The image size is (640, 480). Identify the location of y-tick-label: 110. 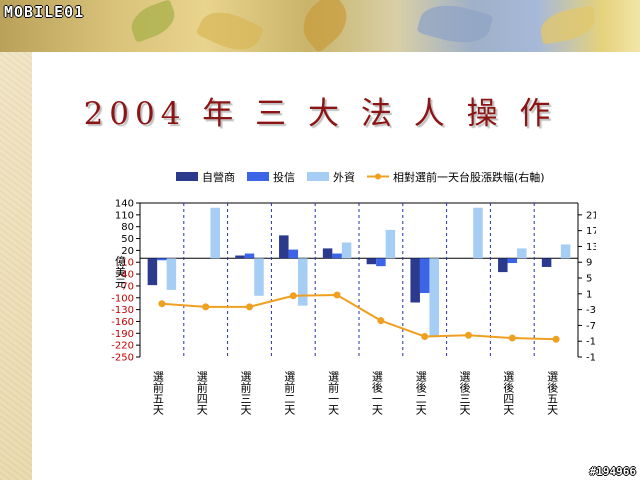
(124, 215).